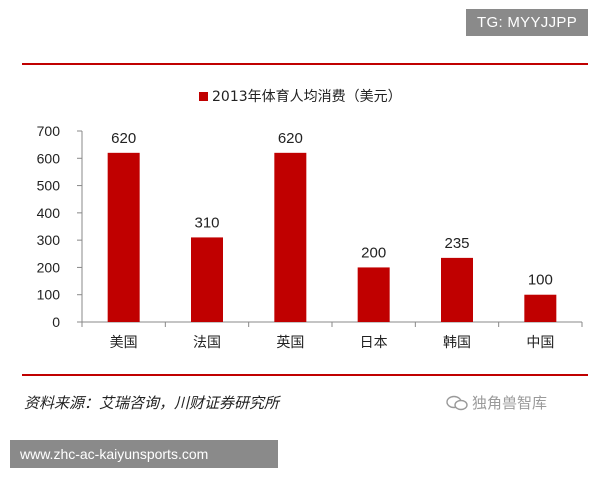 The width and height of the screenshot is (600, 480). I want to click on x-tick-label: 日本, so click(374, 343).